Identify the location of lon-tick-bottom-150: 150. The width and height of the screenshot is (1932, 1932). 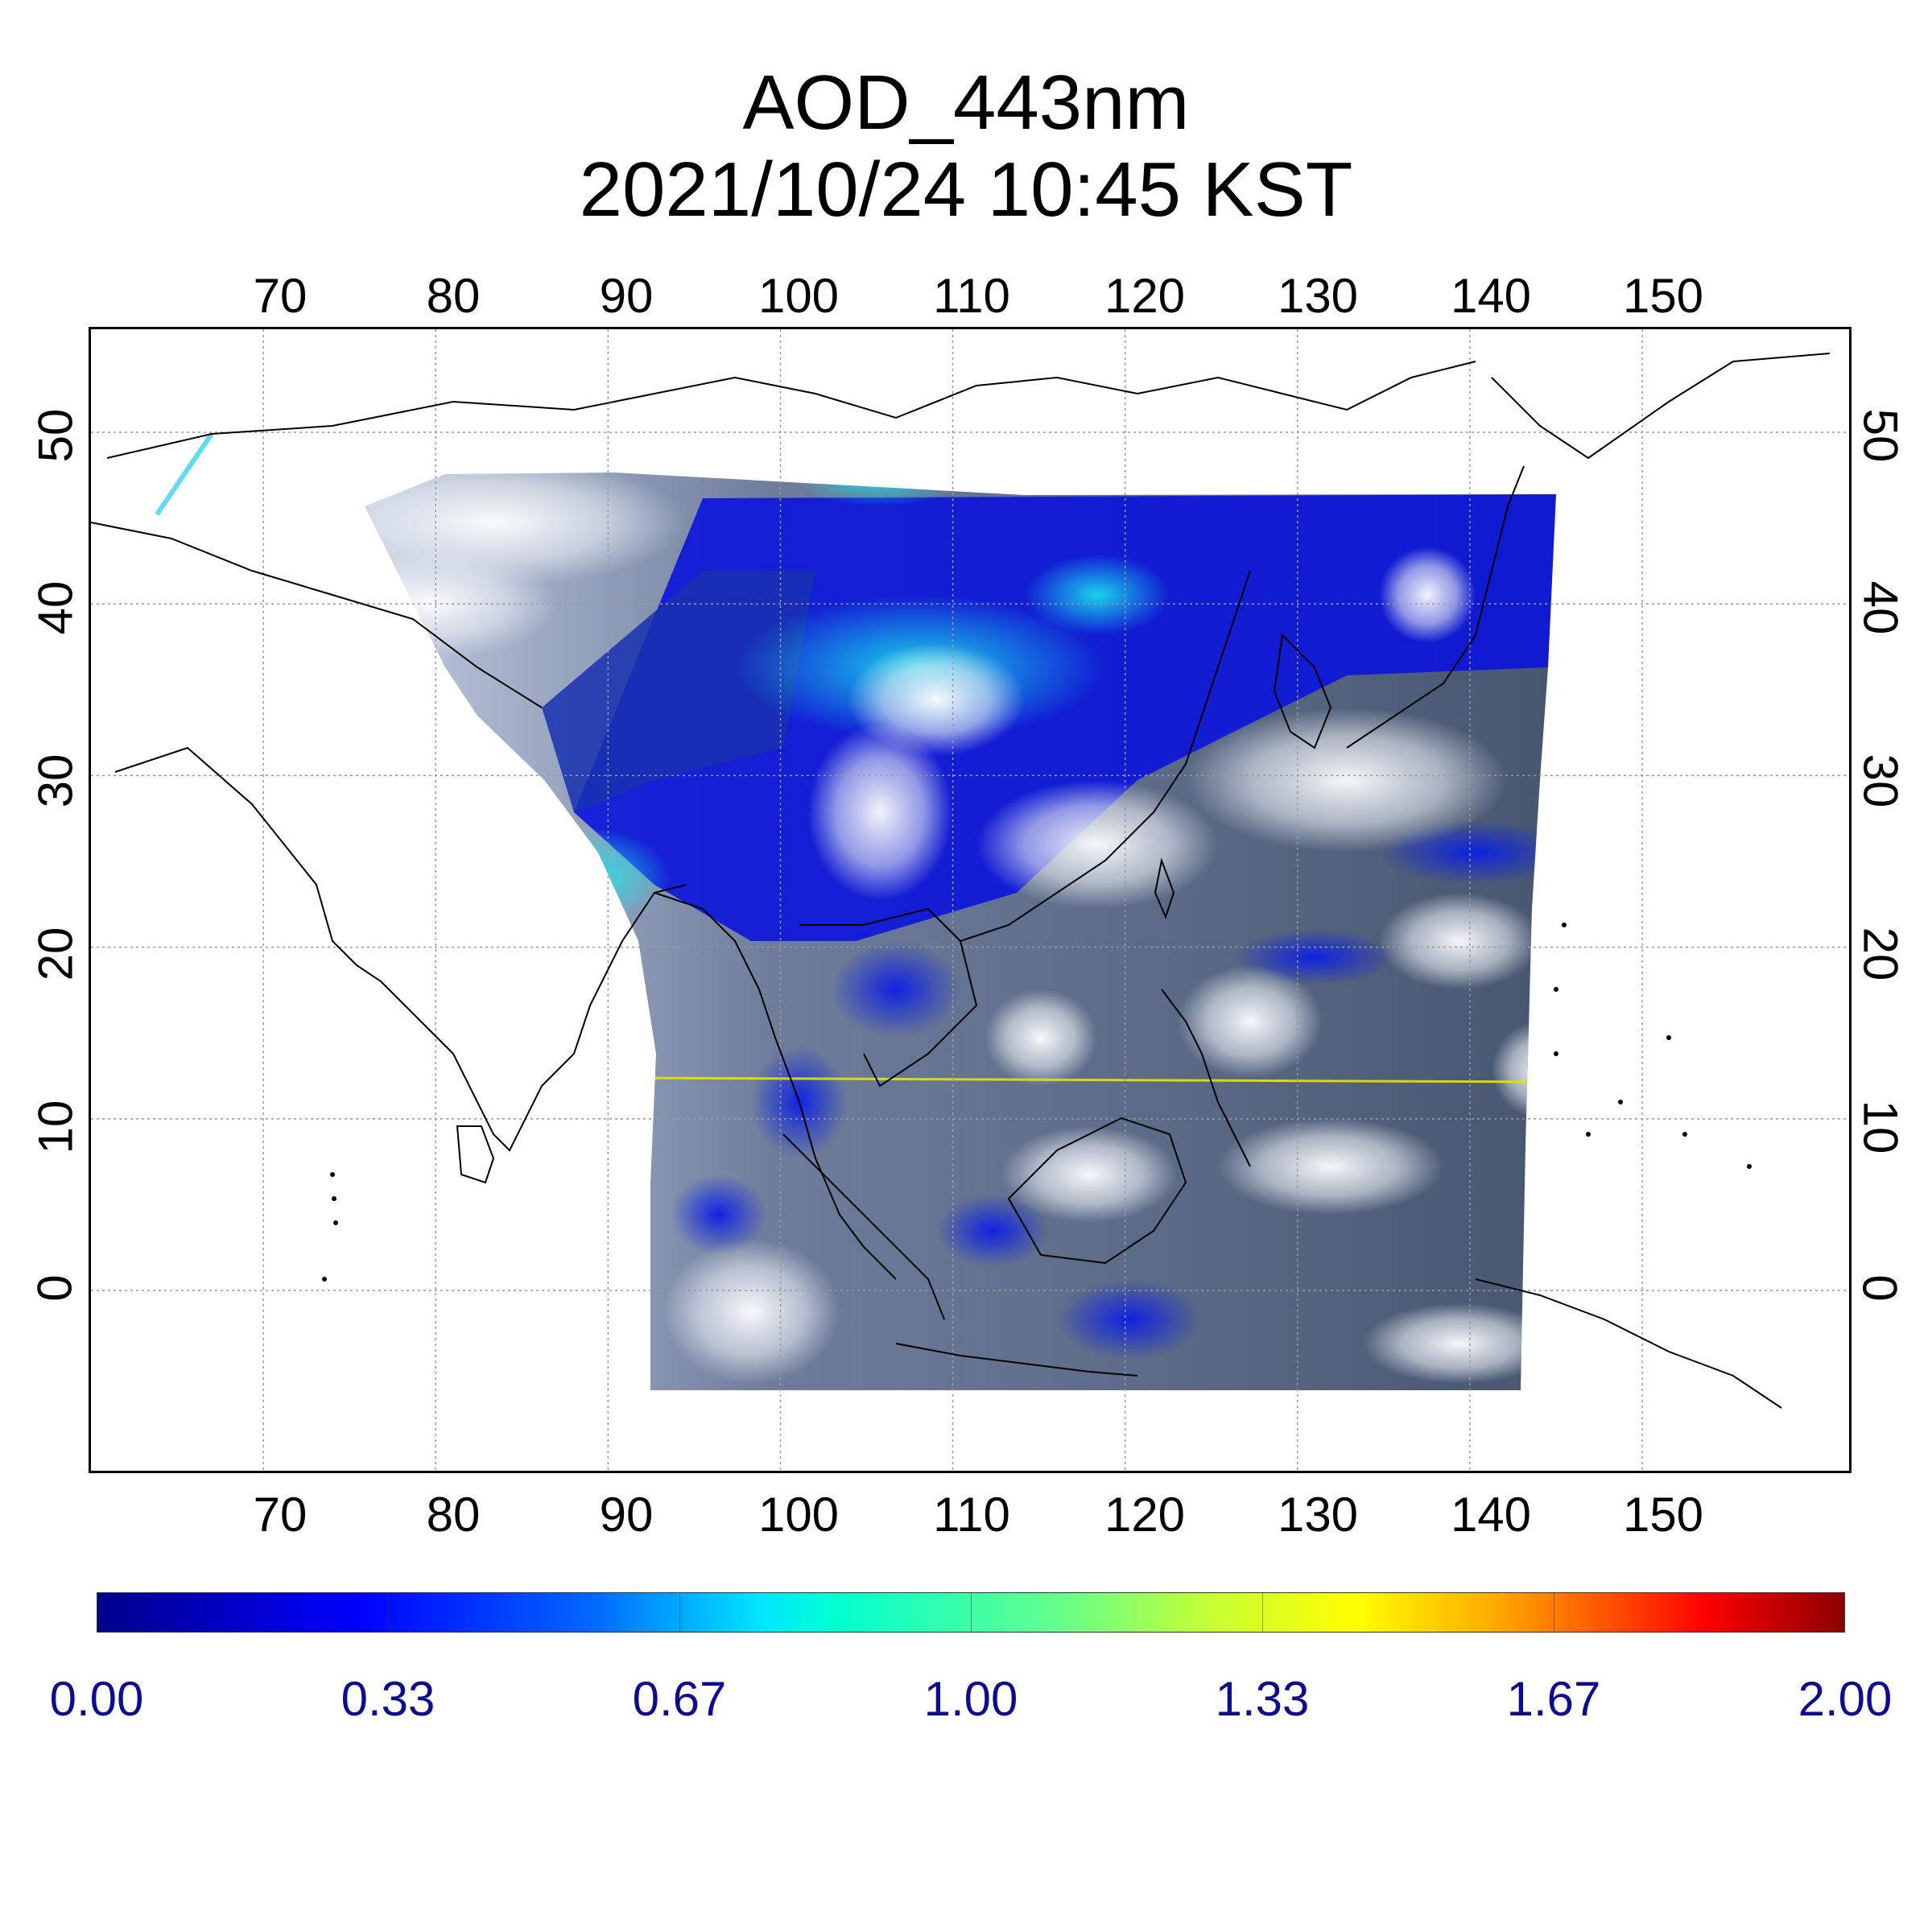
(1663, 1515).